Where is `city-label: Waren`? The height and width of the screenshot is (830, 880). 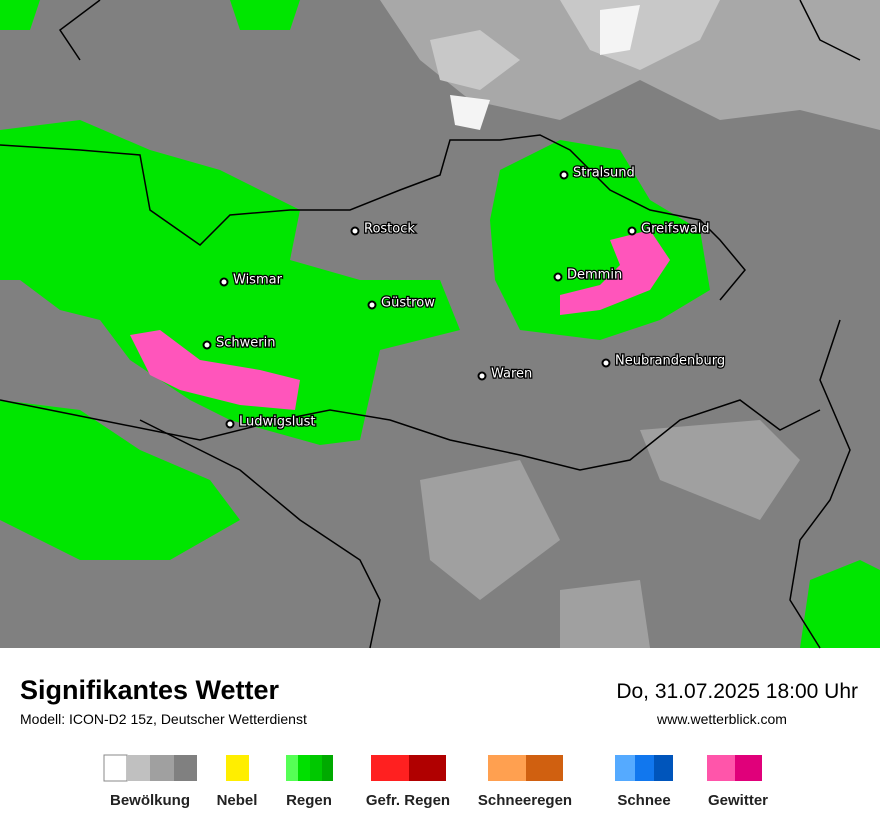 city-label: Waren is located at coordinates (511, 374).